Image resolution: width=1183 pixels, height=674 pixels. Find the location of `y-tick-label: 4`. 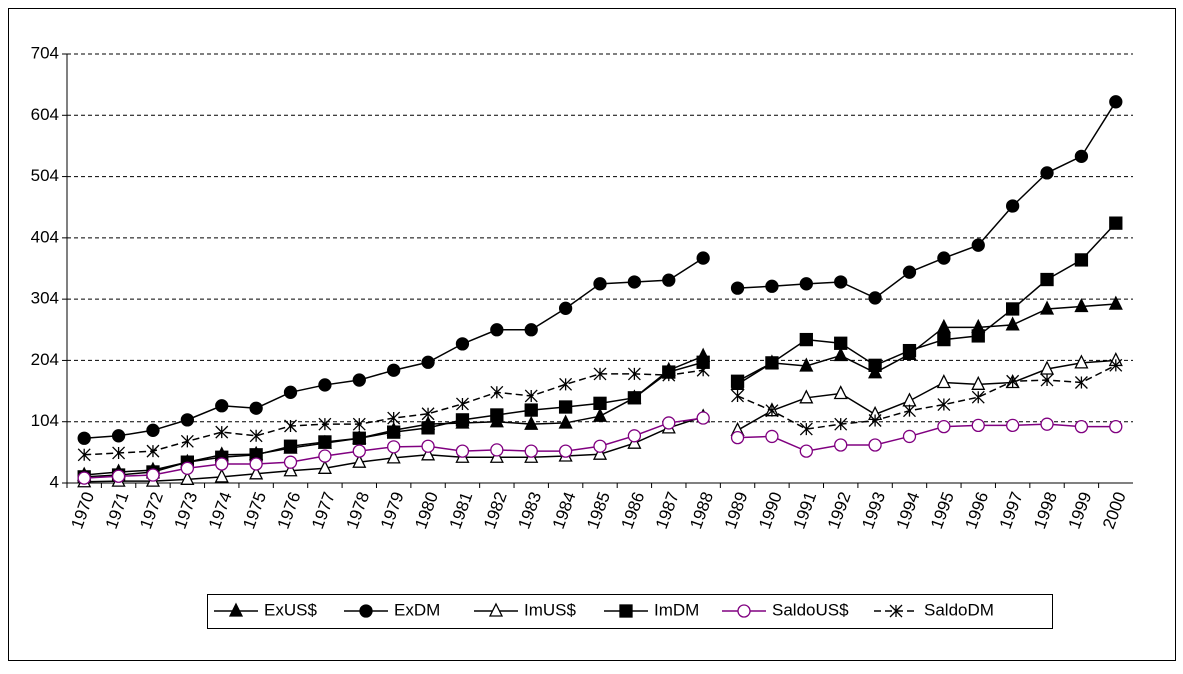

y-tick-label: 4 is located at coordinates (54, 481).